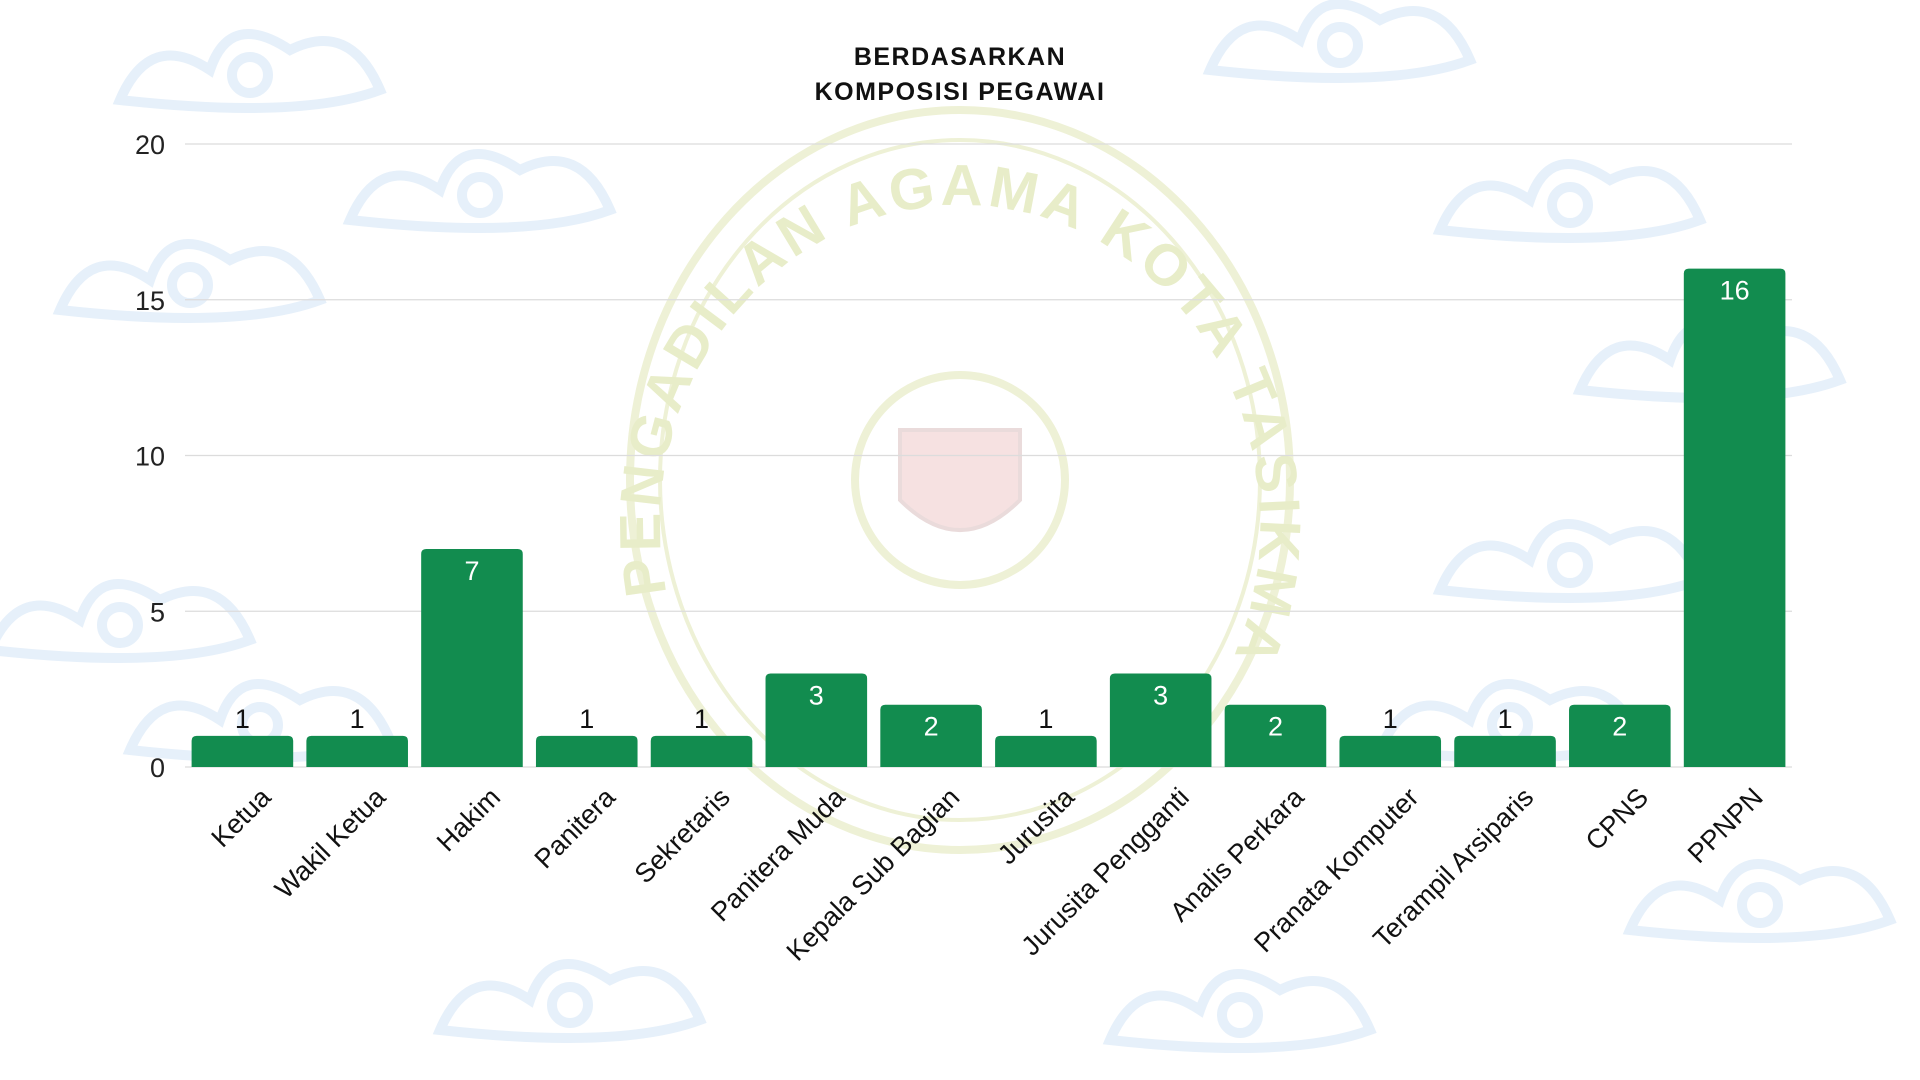 The height and width of the screenshot is (1080, 1920). Describe the element at coordinates (150, 145) in the screenshot. I see `y-tick-label: 20` at that location.